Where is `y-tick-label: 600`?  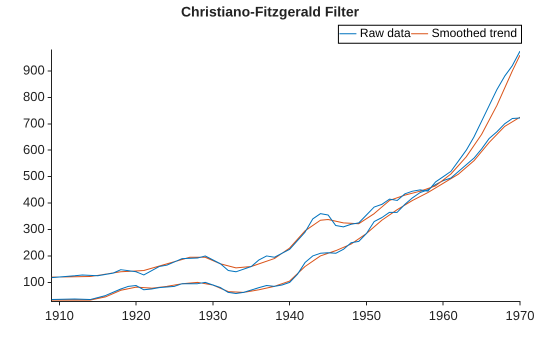
y-tick-label: 600 is located at coordinates (33, 149).